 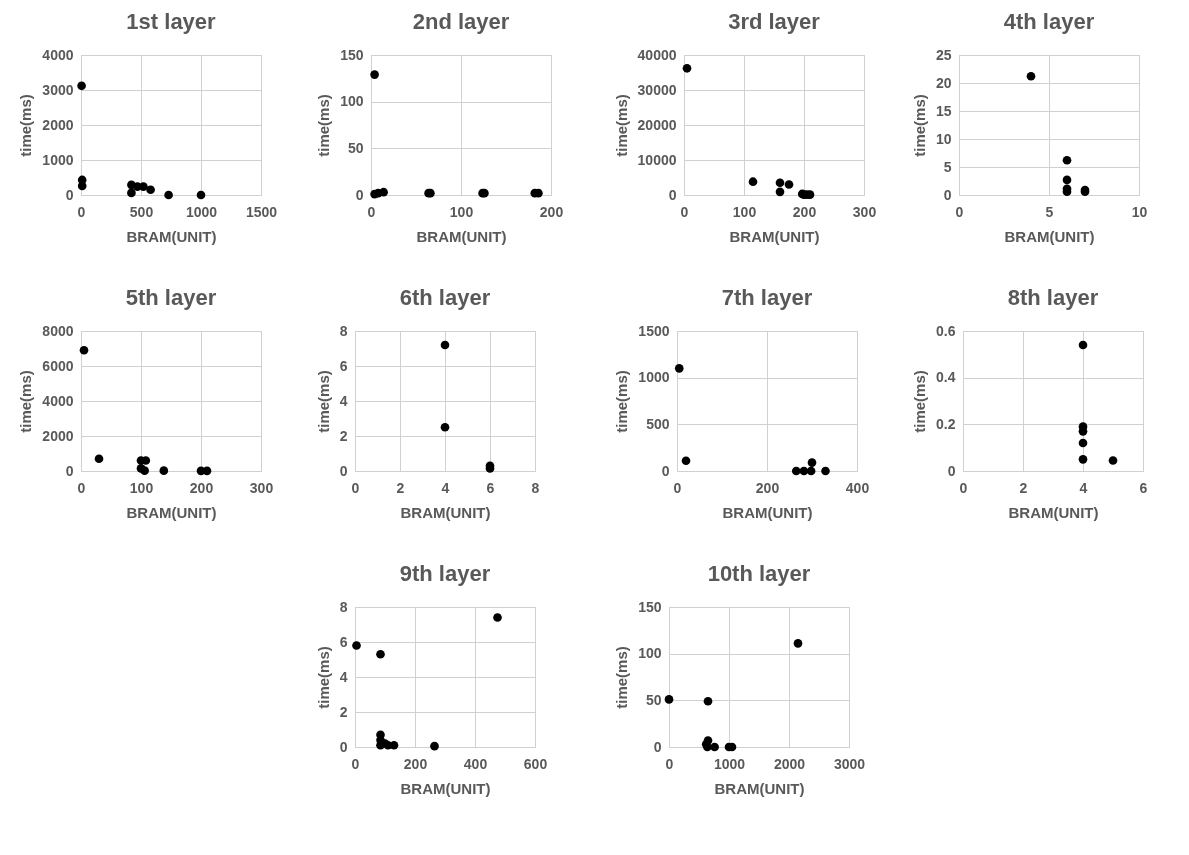 I want to click on y-tick-label: 10000, so click(x=657, y=159).